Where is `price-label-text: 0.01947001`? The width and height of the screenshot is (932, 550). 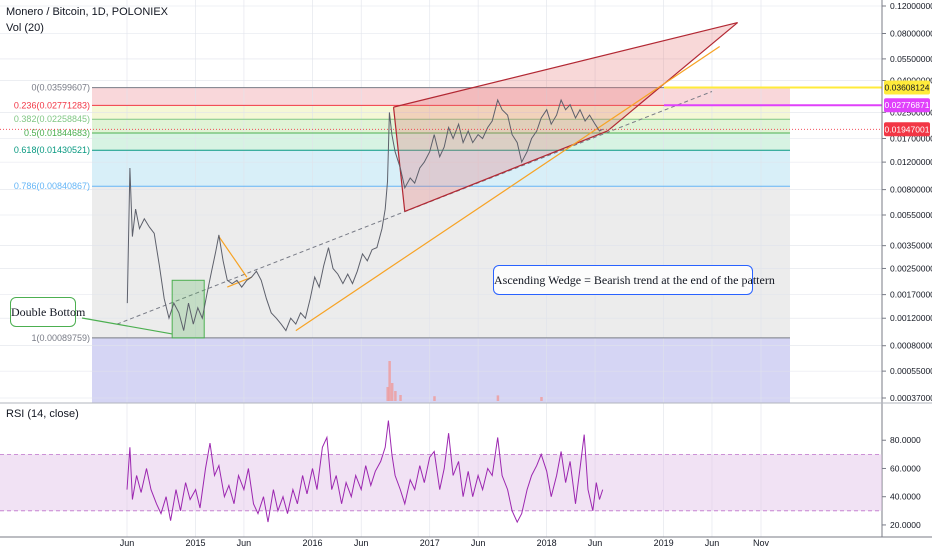 price-label-text: 0.01947001 is located at coordinates (907, 129).